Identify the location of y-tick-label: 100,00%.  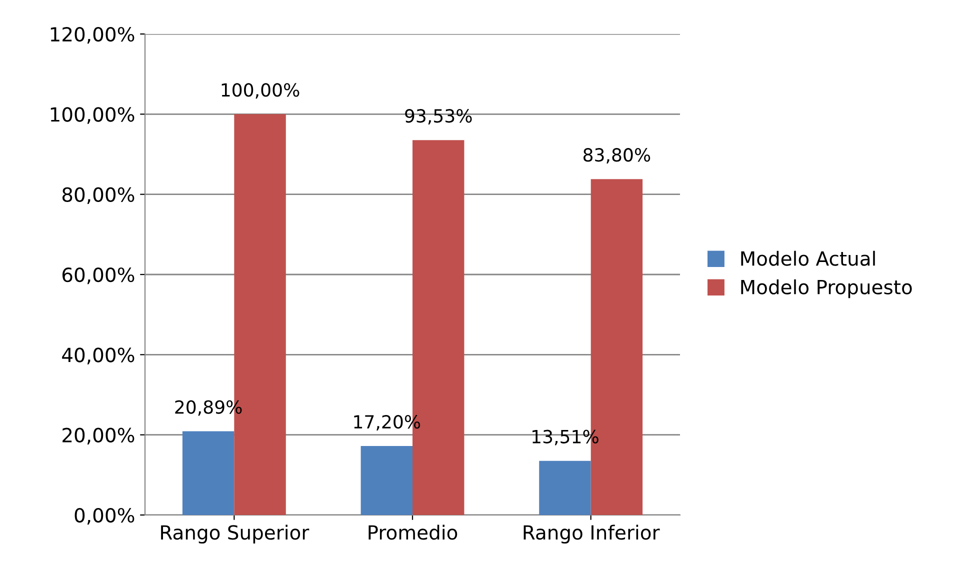
(92, 115).